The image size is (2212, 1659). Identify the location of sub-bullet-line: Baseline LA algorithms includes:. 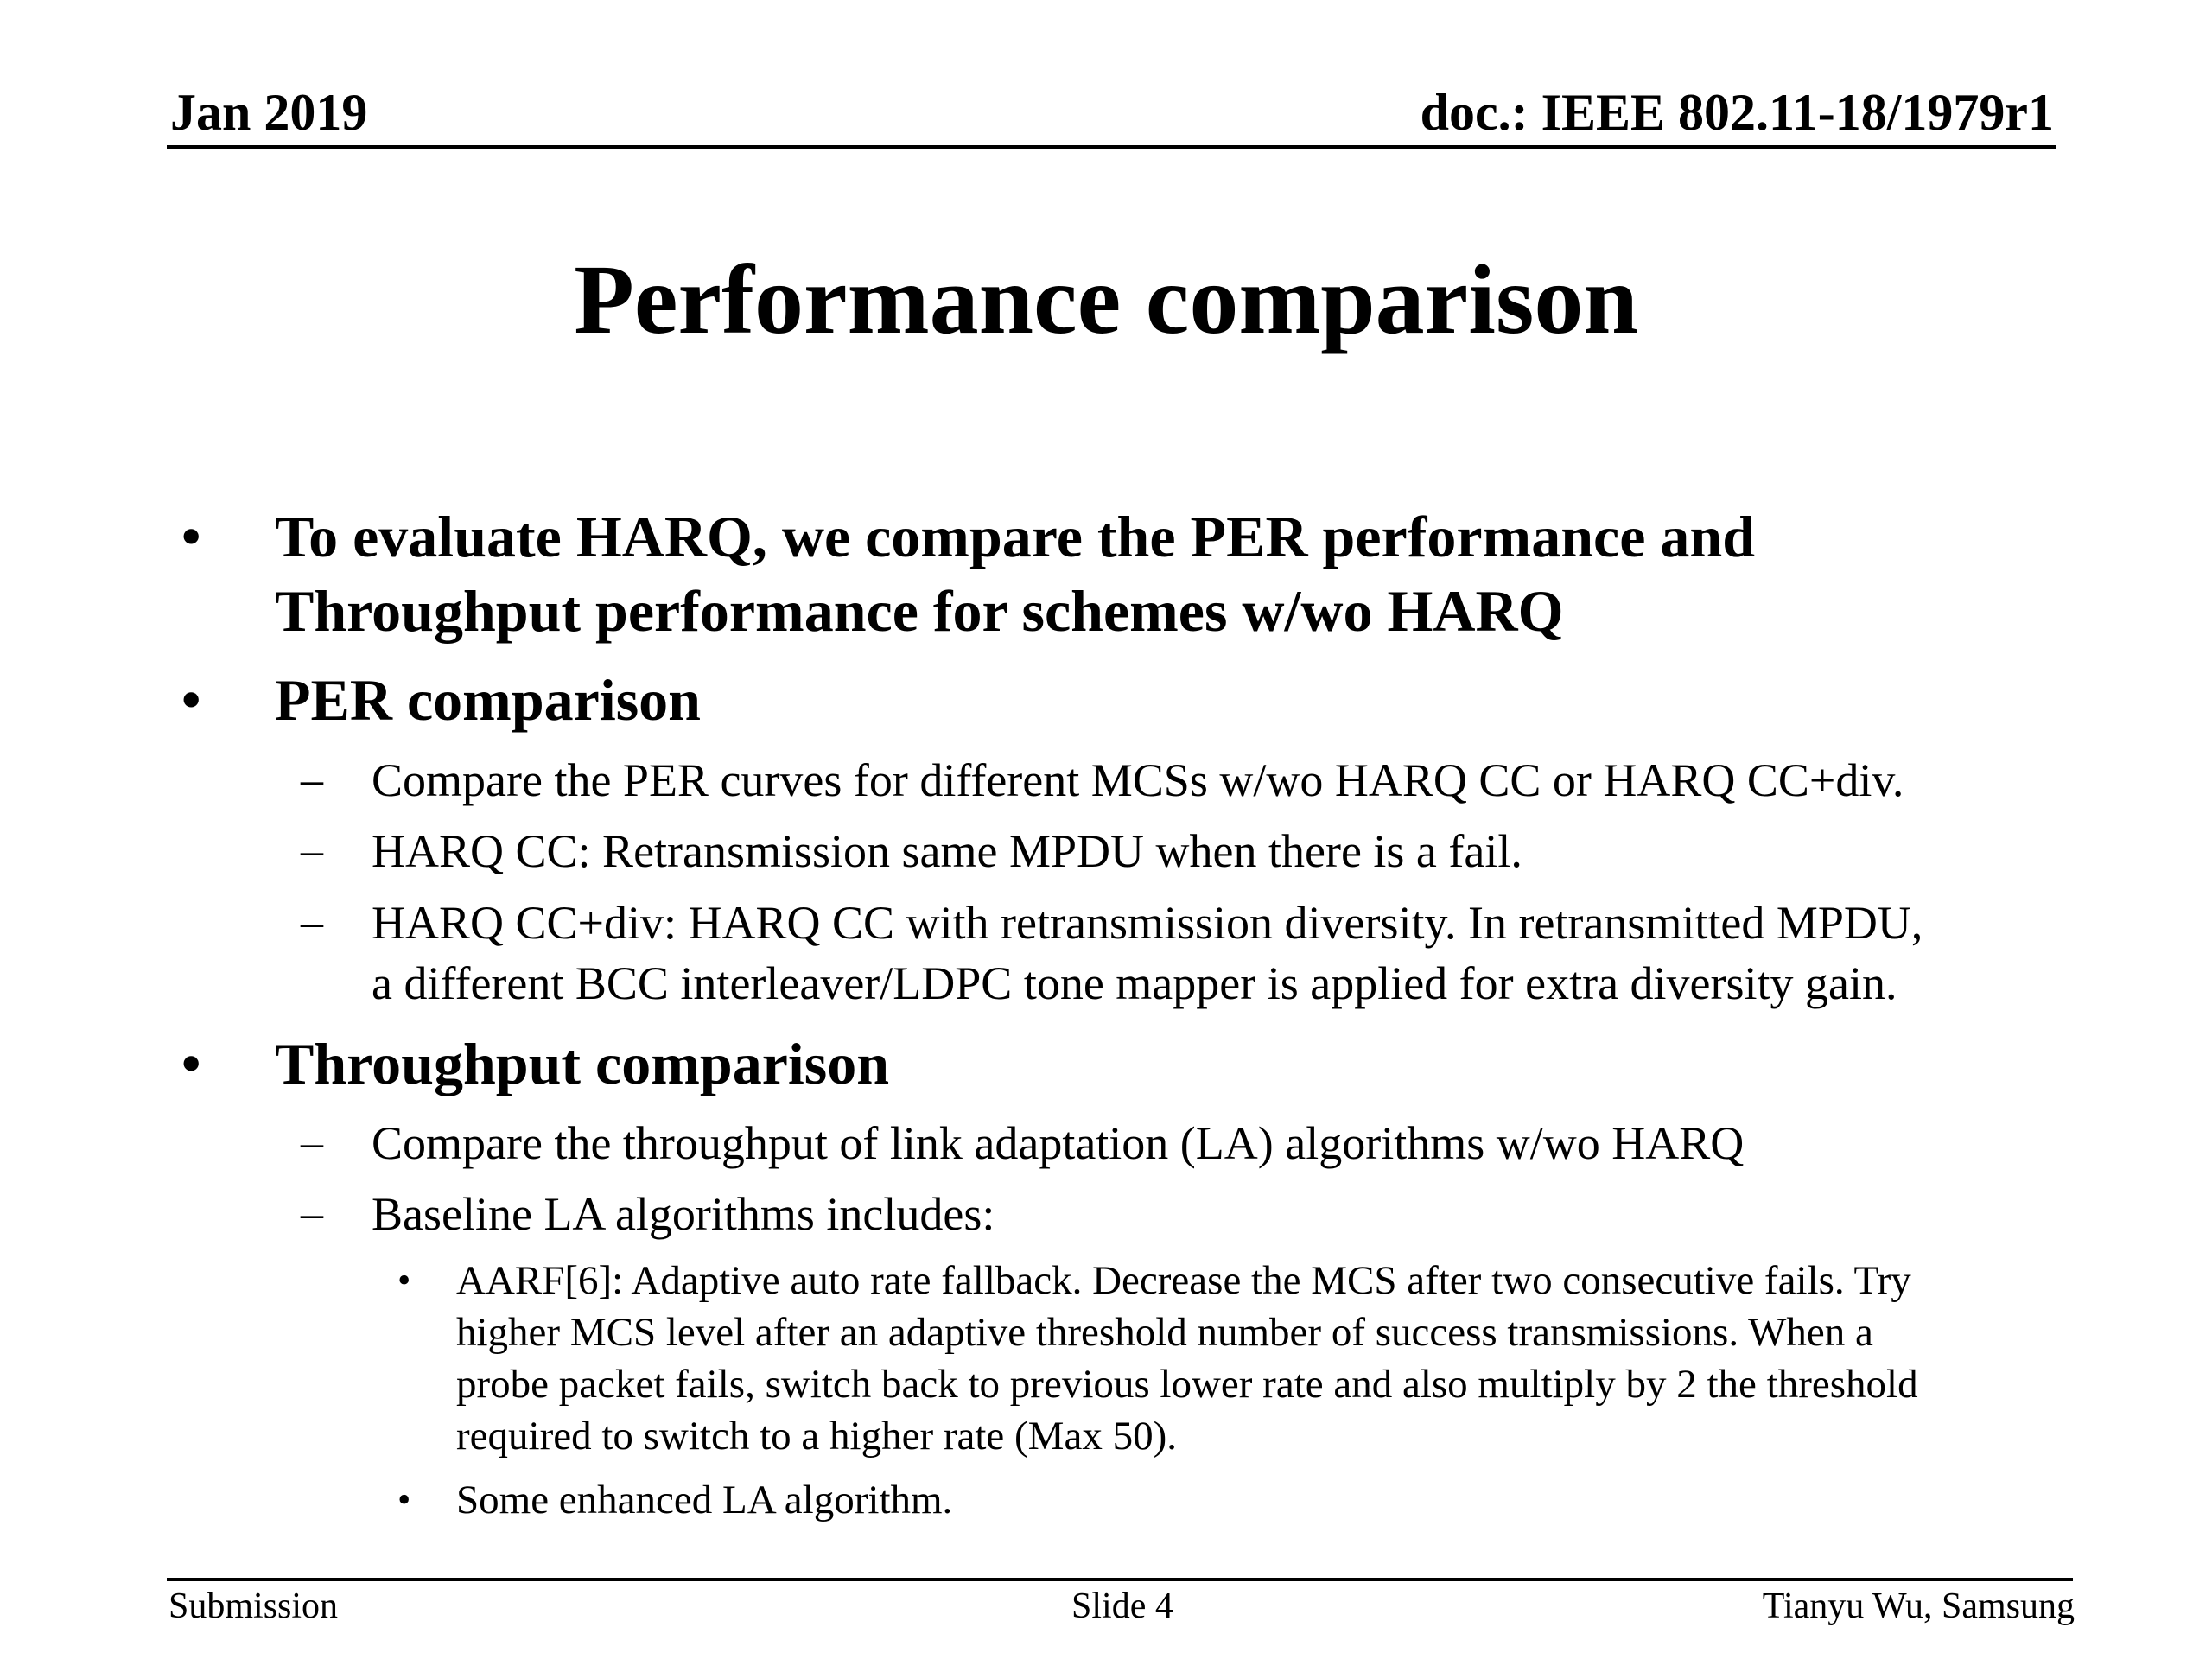
(683, 1214).